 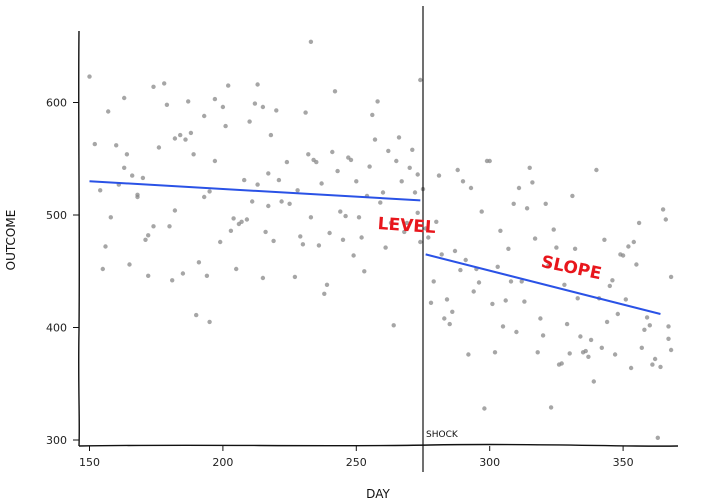 I want to click on x-tick-label: 300, so click(x=489, y=462).